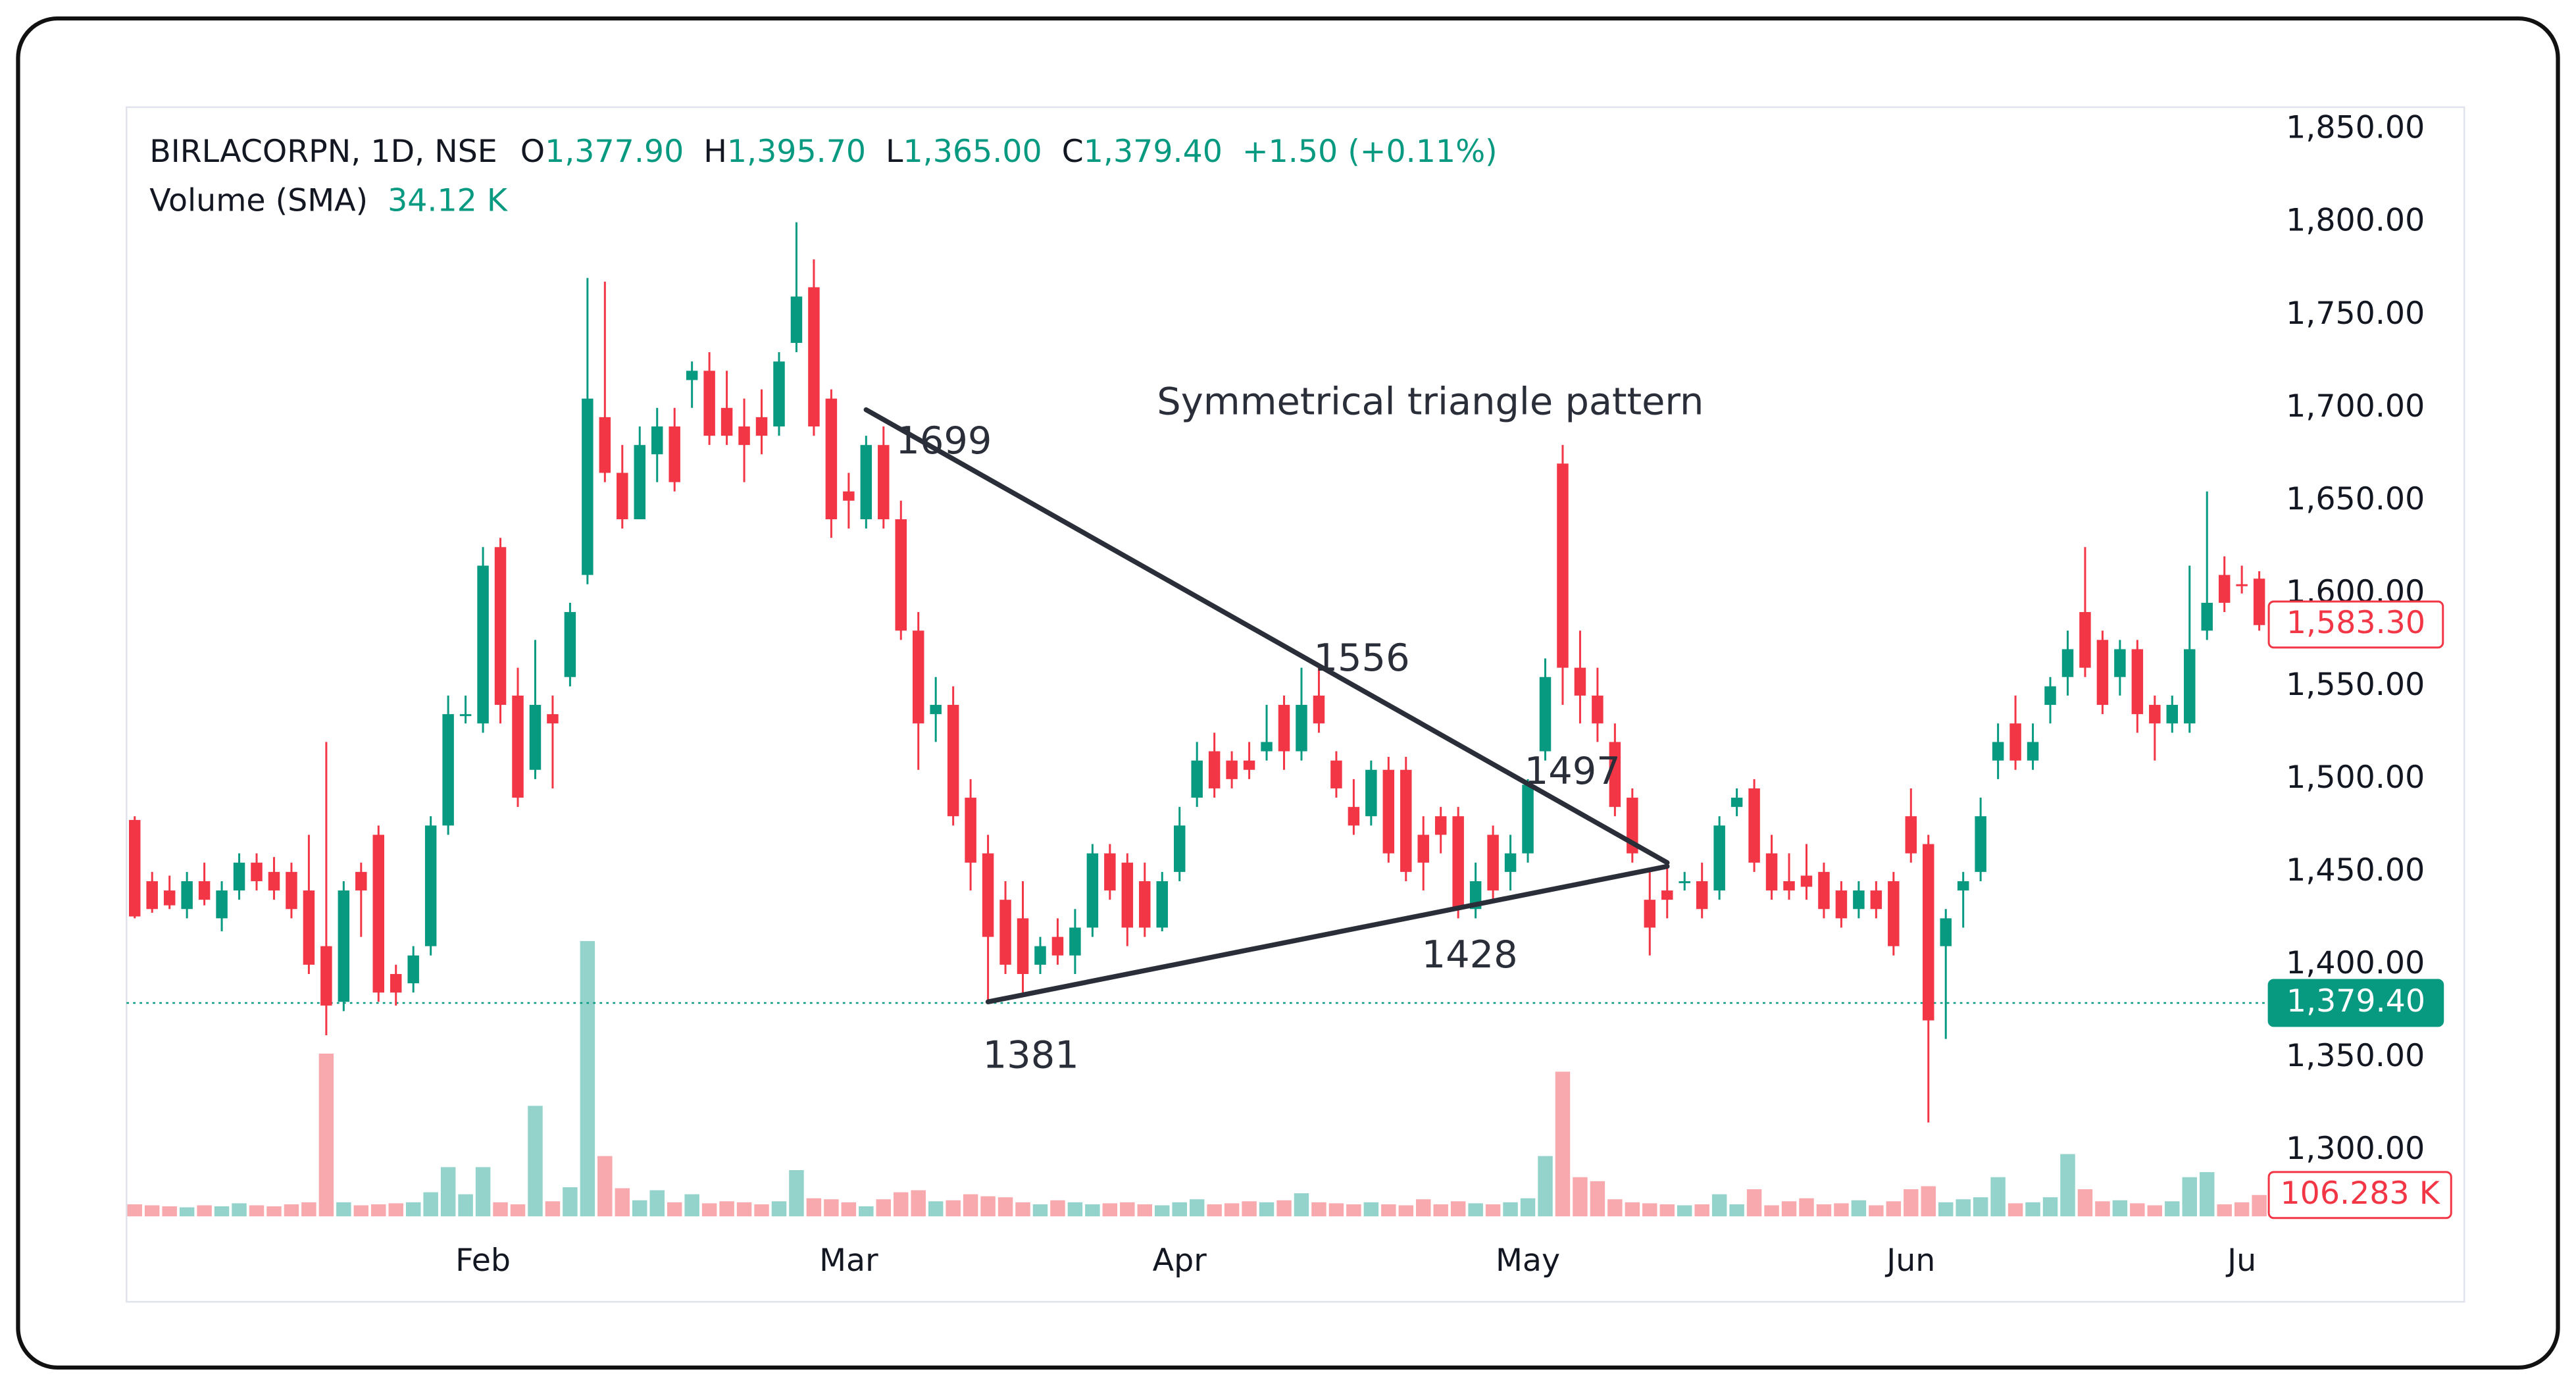 Image resolution: width=2576 pixels, height=1386 pixels. Describe the element at coordinates (1073, 152) in the screenshot. I see `ohlc-key: C` at that location.